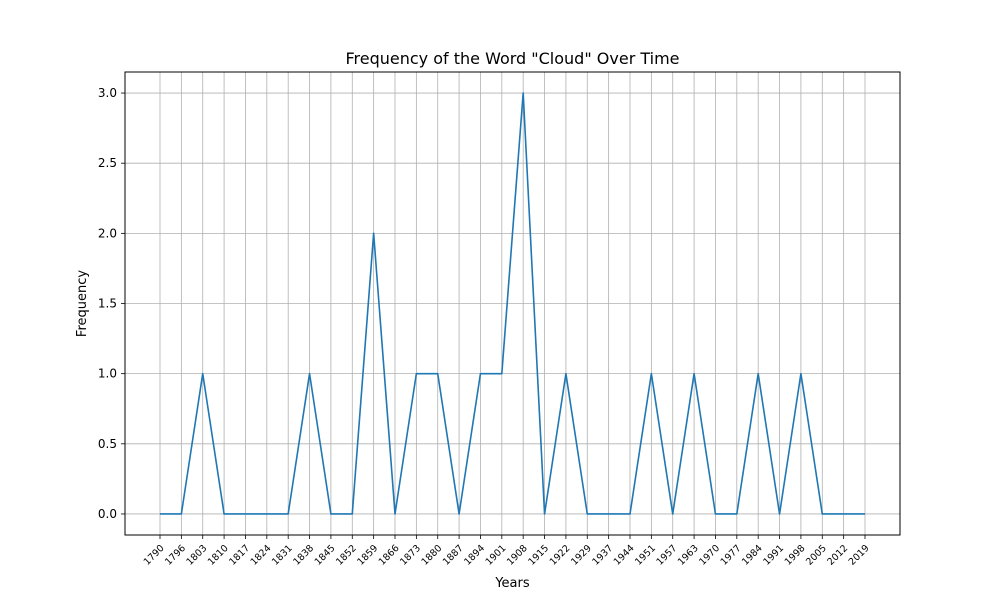  What do you see at coordinates (453, 555) in the screenshot?
I see `x-tick-label: 1887` at bounding box center [453, 555].